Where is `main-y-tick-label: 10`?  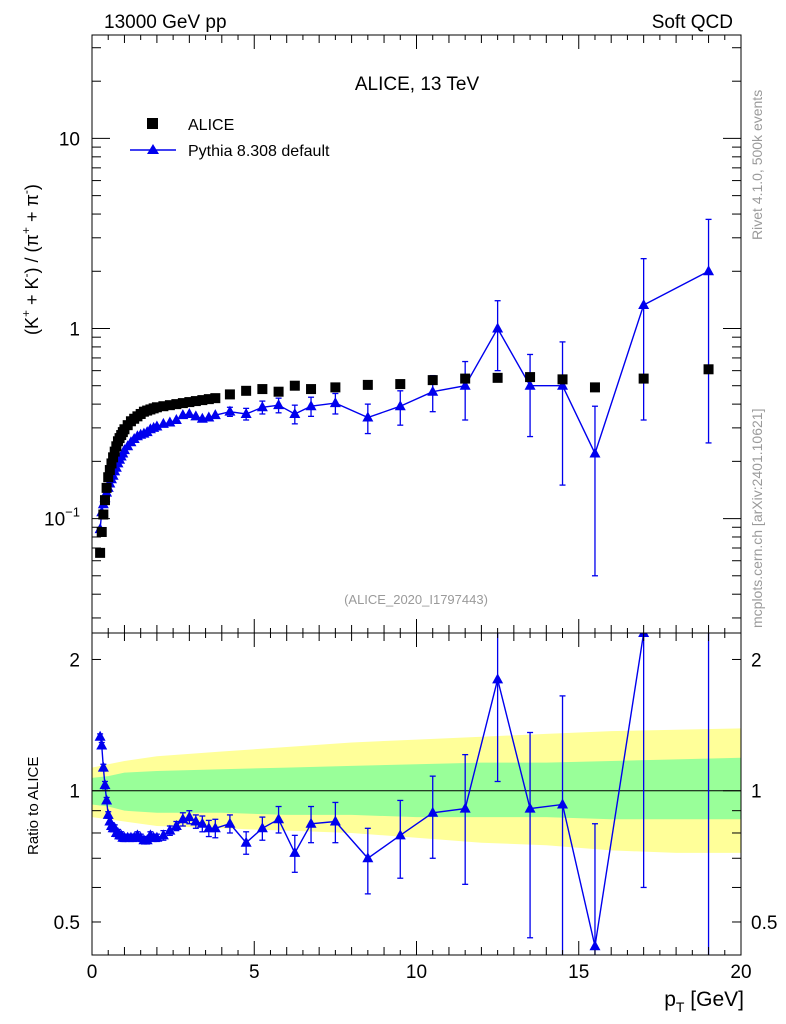
main-y-tick-label: 10 is located at coordinates (69, 139).